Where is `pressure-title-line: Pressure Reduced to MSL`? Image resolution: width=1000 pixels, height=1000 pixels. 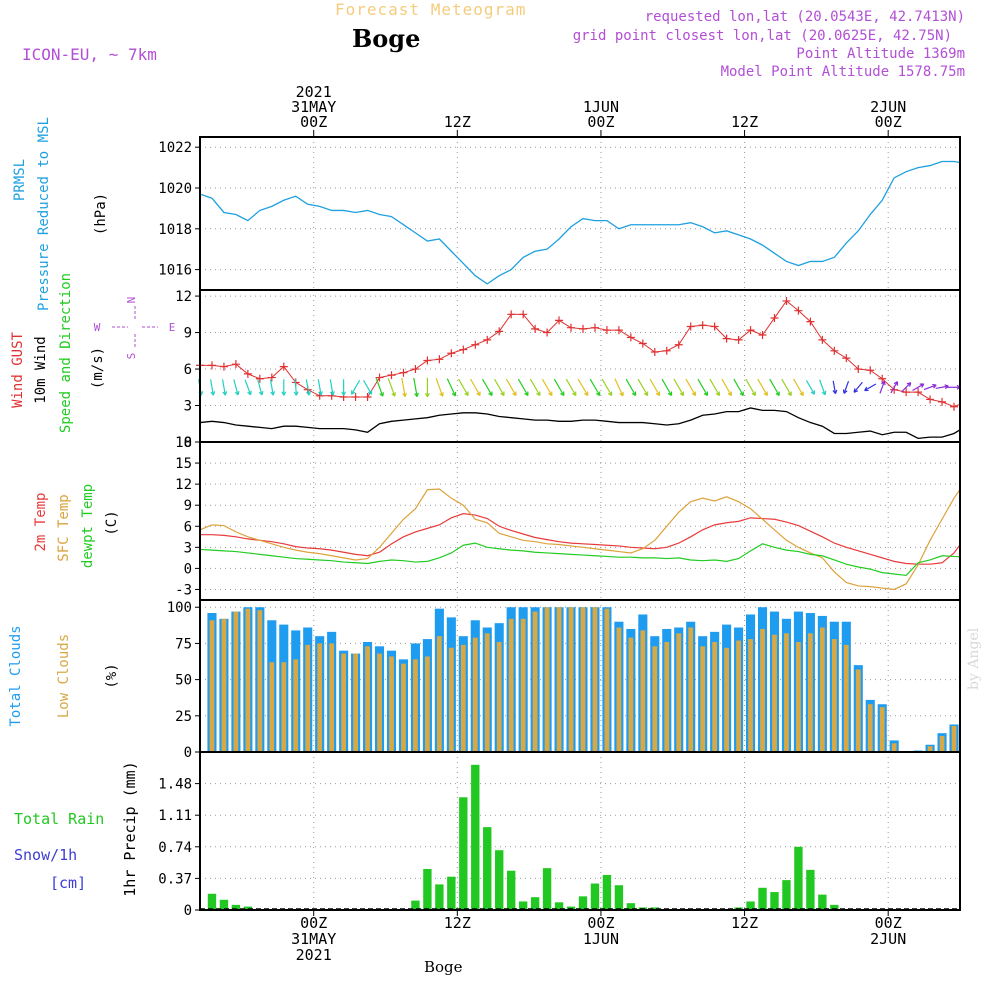 pressure-title-line: Pressure Reduced to MSL is located at coordinates (44, 214).